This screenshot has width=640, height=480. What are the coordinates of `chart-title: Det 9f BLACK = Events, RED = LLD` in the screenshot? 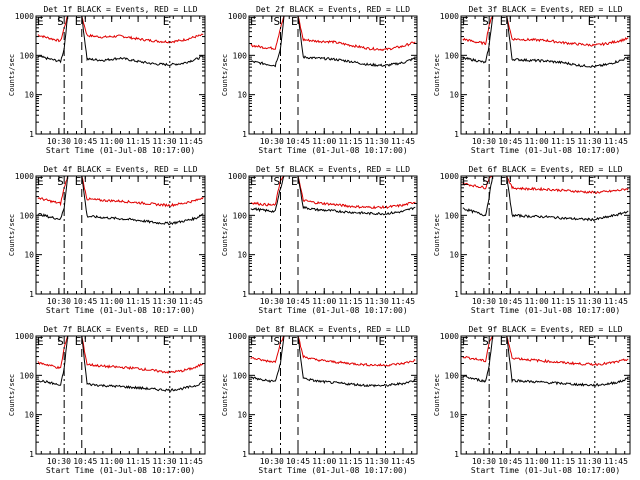 It's located at (545, 329).